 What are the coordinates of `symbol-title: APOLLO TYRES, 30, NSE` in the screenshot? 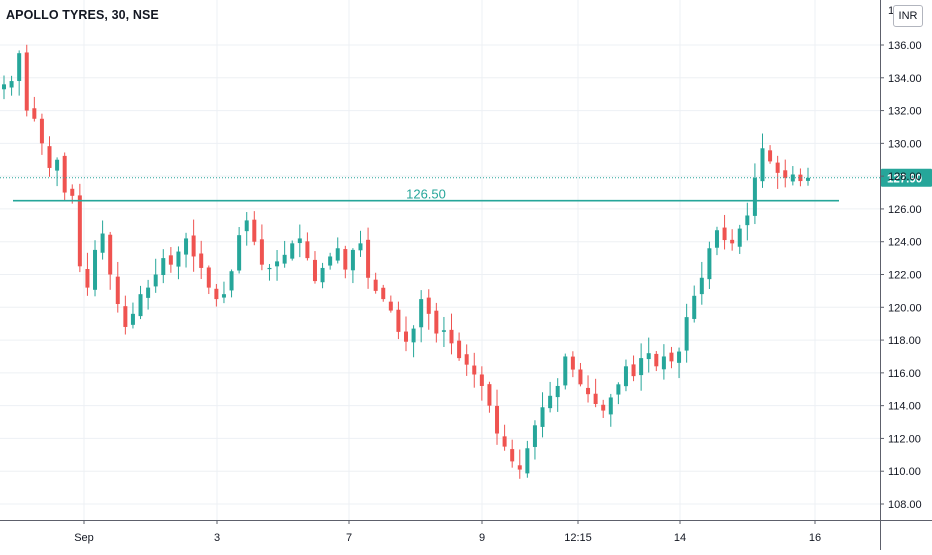 It's located at (82, 15).